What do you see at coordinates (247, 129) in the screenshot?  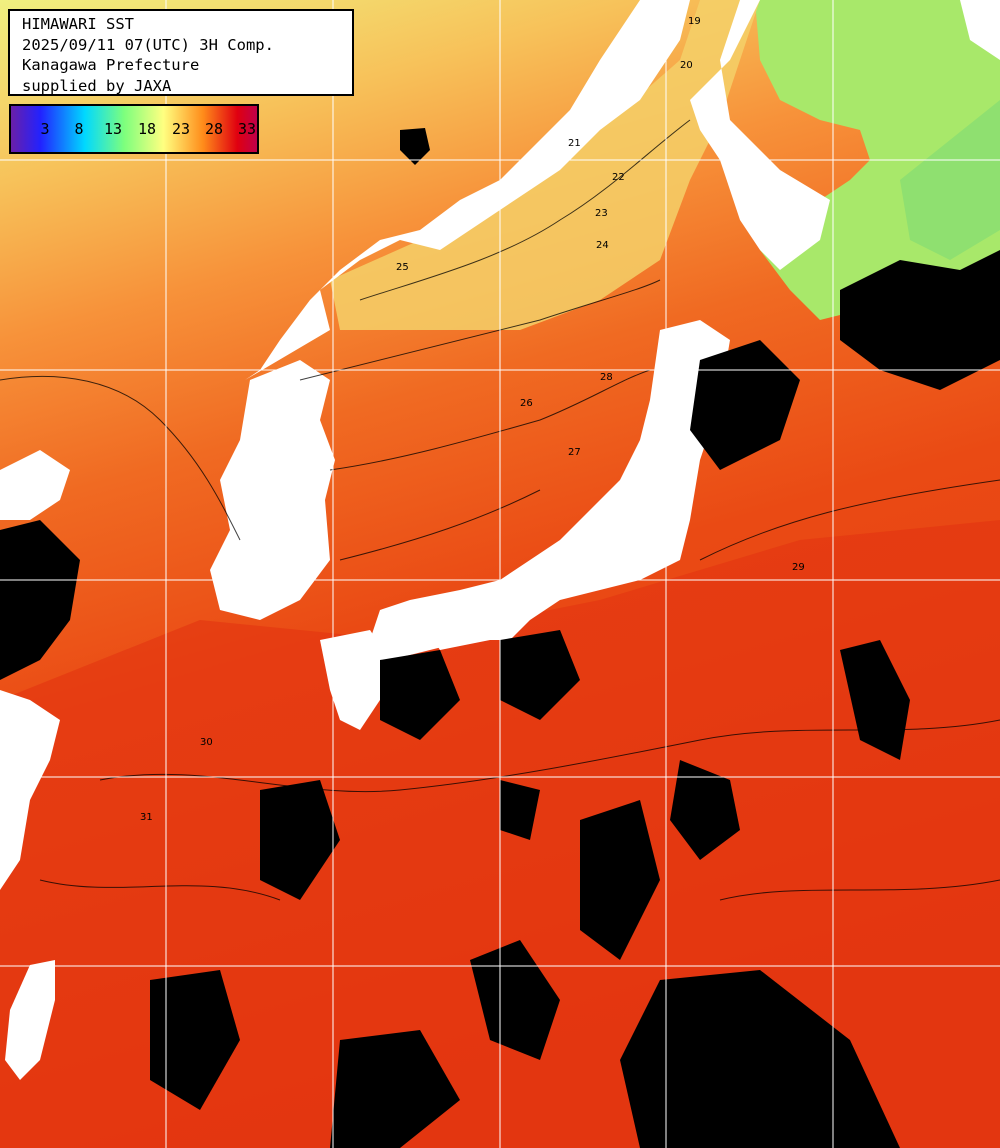 I see `legend-tick: 33` at bounding box center [247, 129].